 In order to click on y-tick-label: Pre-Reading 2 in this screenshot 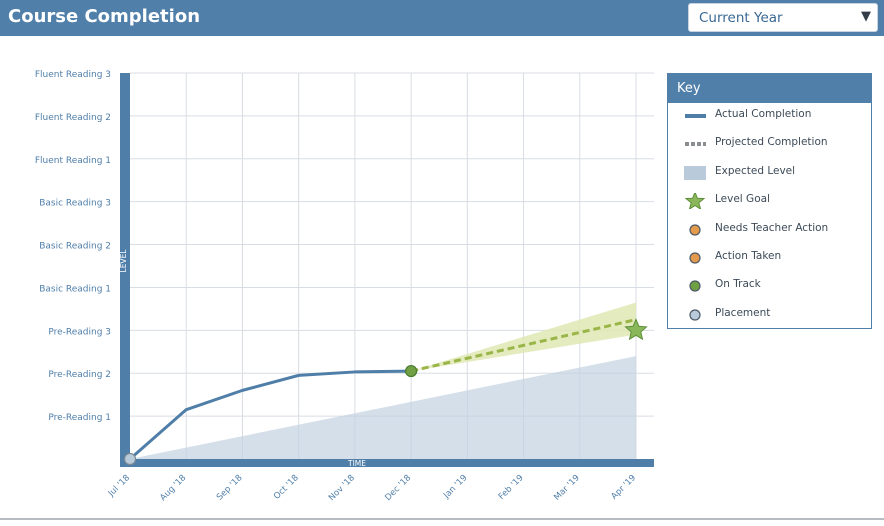, I will do `click(79, 375)`.